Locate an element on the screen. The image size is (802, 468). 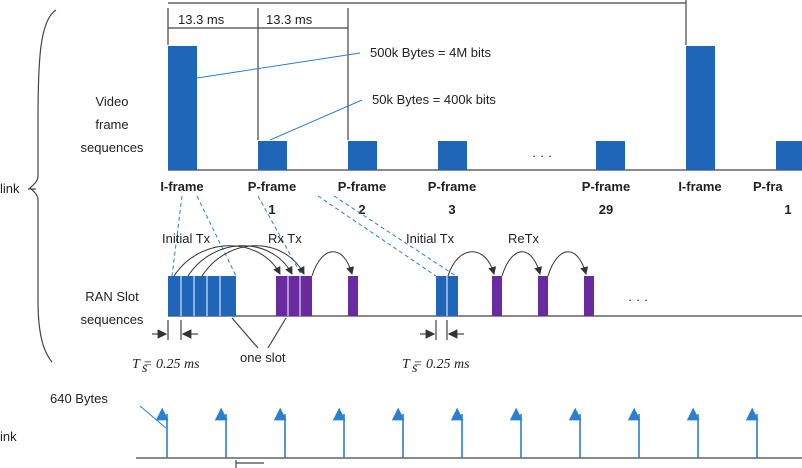
i-frame-2-bar is located at coordinates (700, 108).